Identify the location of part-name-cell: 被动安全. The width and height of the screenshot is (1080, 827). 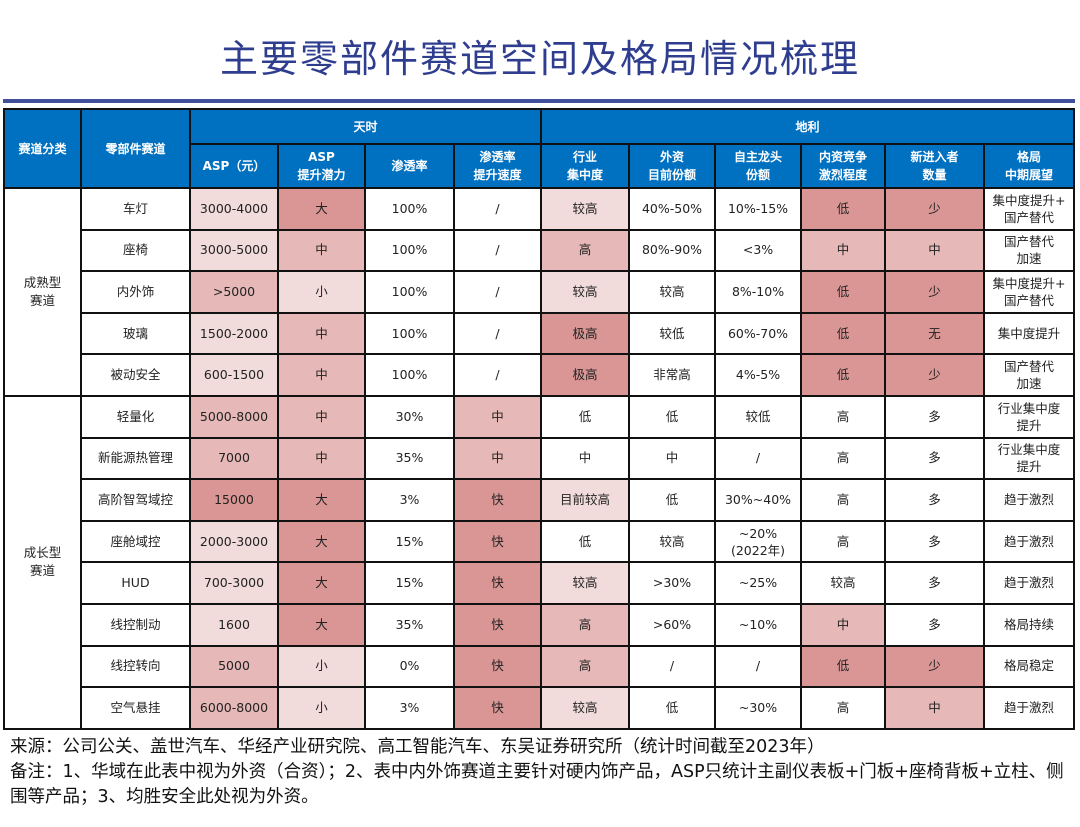
(135, 375).